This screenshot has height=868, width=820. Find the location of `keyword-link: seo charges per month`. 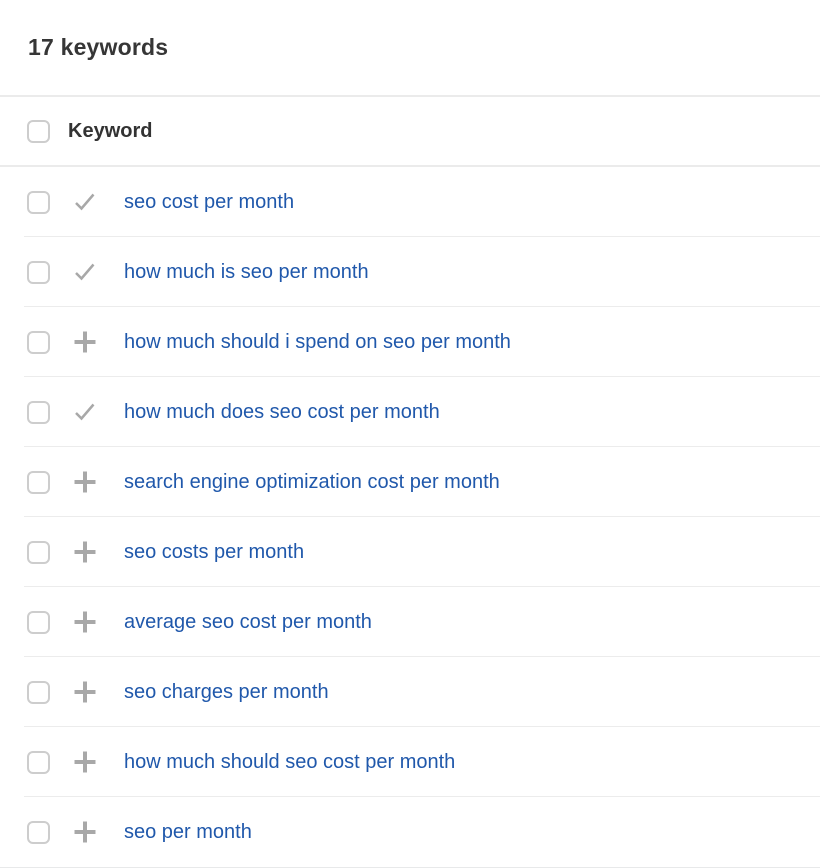

keyword-link: seo charges per month is located at coordinates (226, 691).